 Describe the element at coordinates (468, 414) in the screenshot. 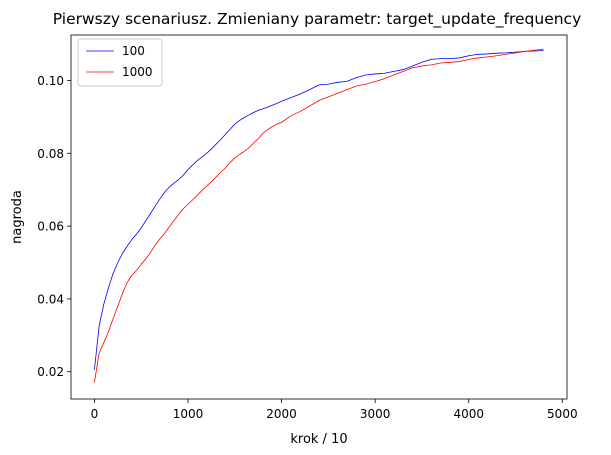

I see `x-tick-label: 4000` at that location.